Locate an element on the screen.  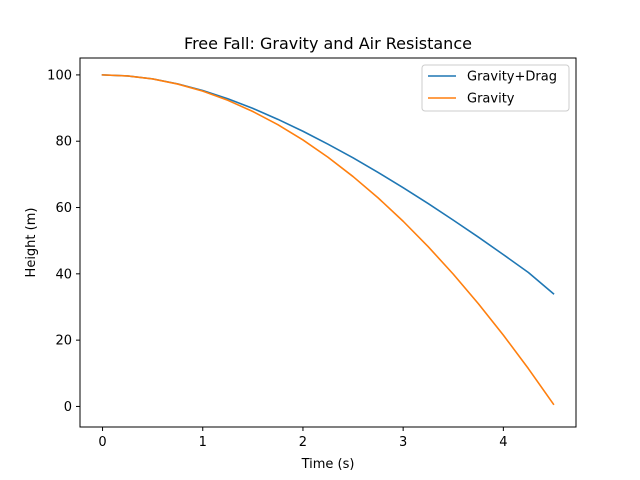
chart-title: Free Fall: Gravity and Air Resistance is located at coordinates (328, 43).